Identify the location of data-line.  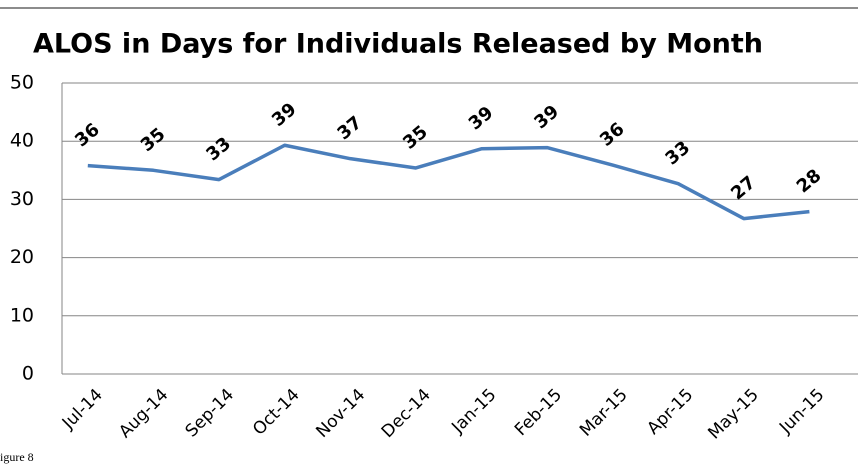
(448, 182).